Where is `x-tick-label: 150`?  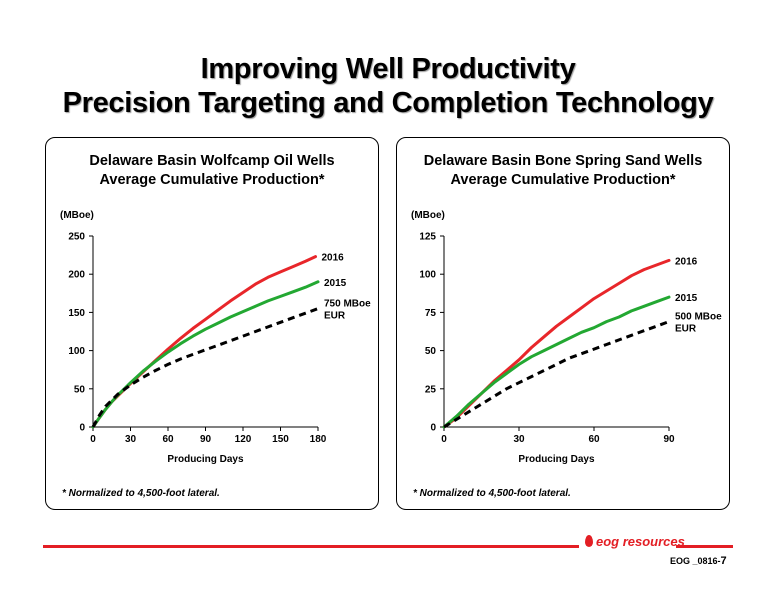 x-tick-label: 150 is located at coordinates (280, 439).